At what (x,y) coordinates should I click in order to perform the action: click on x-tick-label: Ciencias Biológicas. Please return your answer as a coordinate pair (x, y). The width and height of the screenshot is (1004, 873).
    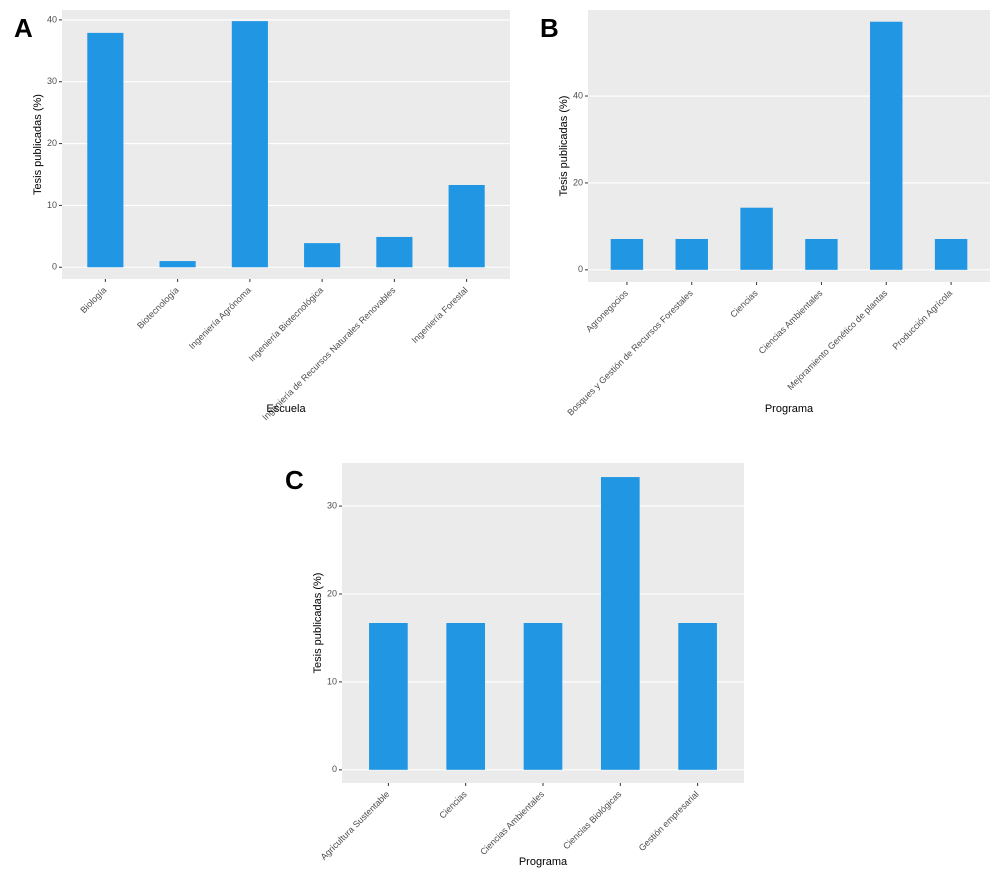
    Looking at the image, I should click on (592, 820).